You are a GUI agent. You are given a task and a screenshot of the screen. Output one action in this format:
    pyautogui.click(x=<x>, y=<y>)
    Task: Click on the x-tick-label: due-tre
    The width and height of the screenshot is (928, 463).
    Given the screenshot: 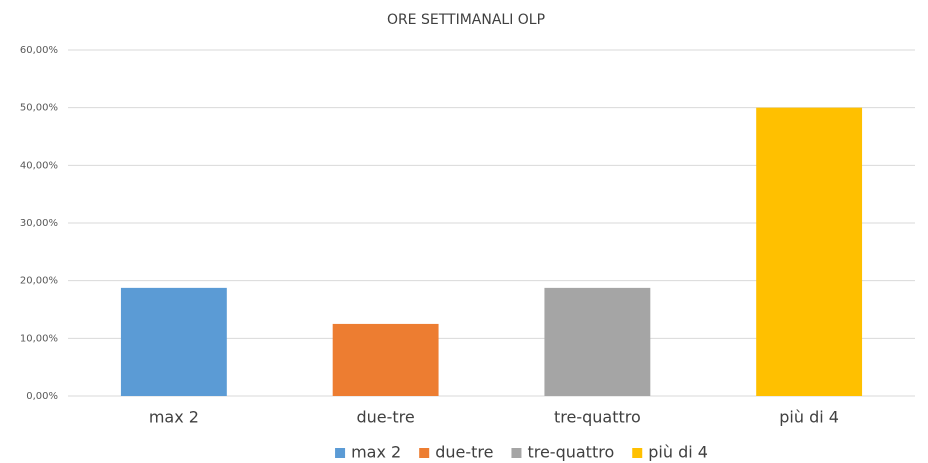 What is the action you would take?
    pyautogui.click(x=385, y=417)
    